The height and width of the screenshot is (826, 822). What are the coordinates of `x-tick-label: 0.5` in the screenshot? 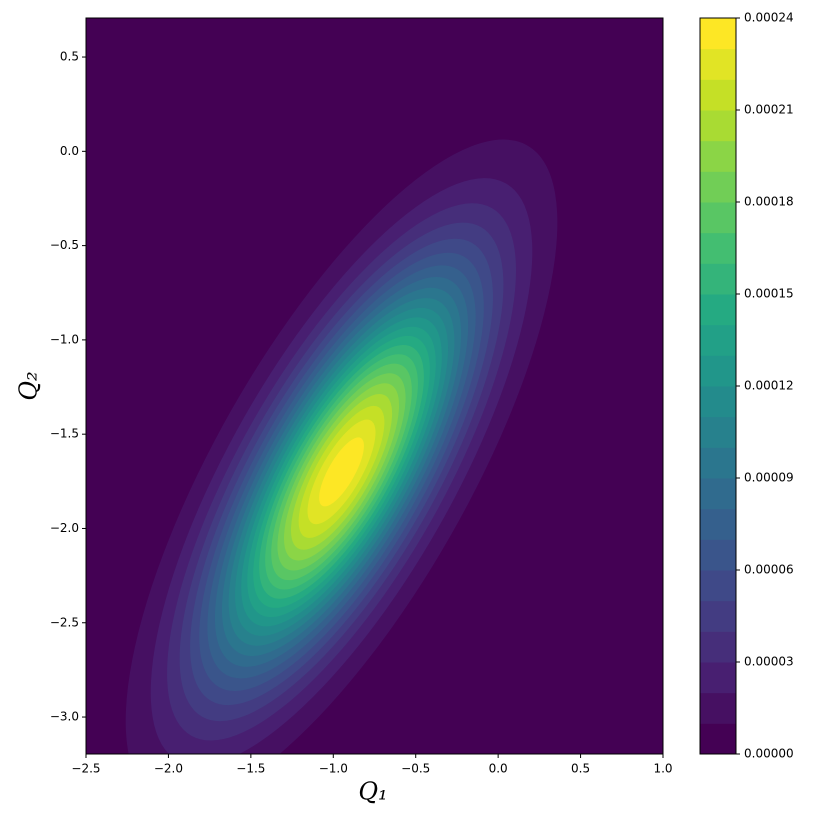 It's located at (580, 769).